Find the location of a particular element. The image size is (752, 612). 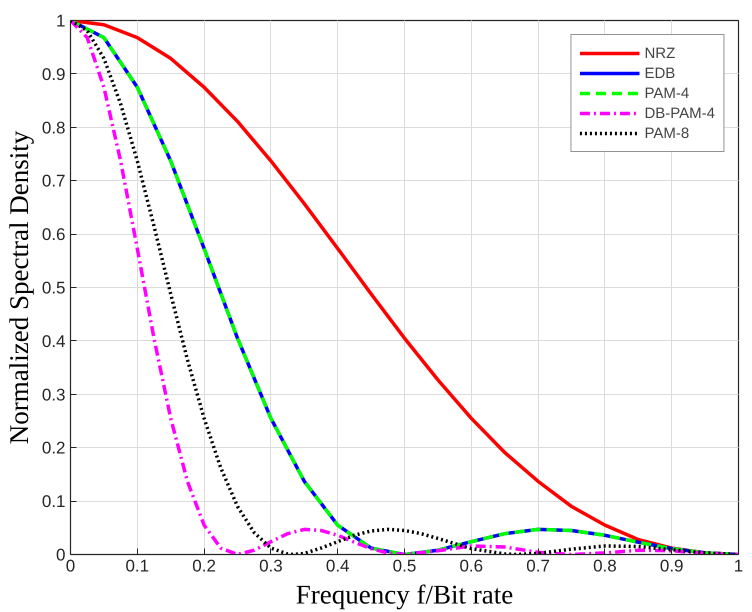

x-tick-label: 0.5 is located at coordinates (404, 566).